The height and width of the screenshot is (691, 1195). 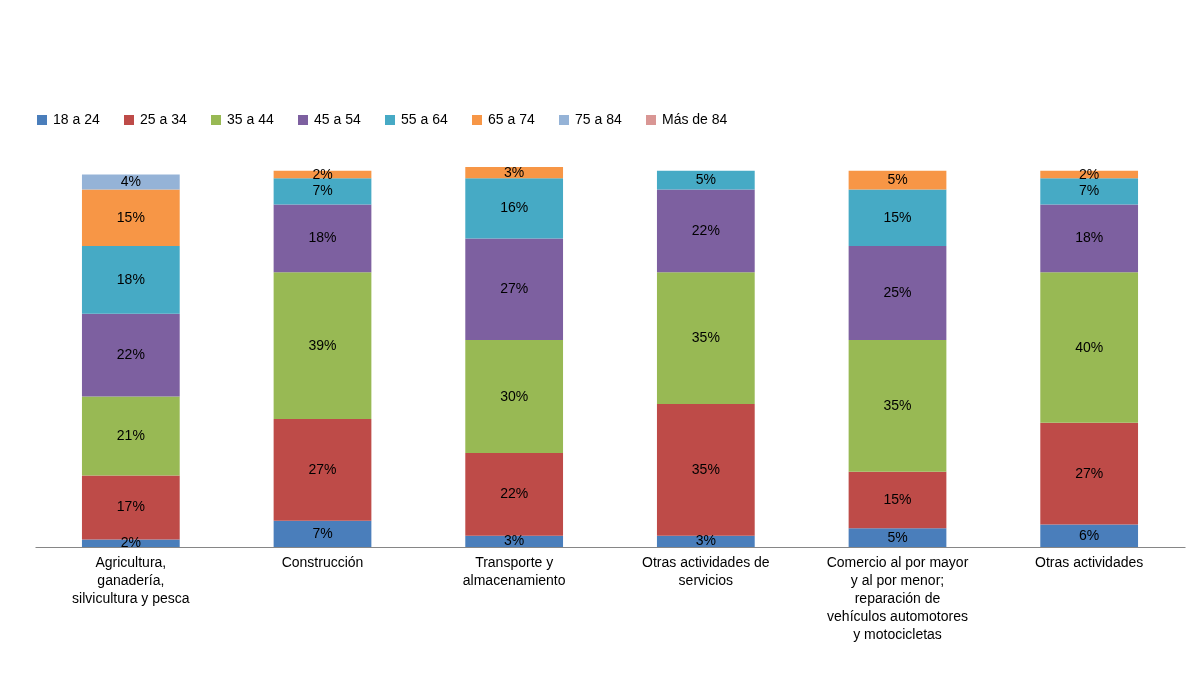 I want to click on data-label: 25%, so click(x=897, y=292).